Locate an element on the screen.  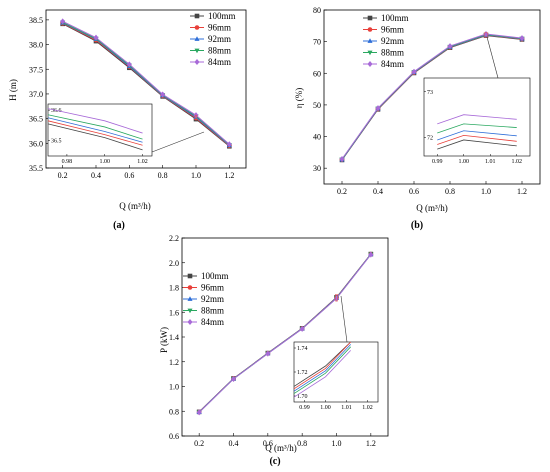
panel-label: (c) is located at coordinates (274, 461).